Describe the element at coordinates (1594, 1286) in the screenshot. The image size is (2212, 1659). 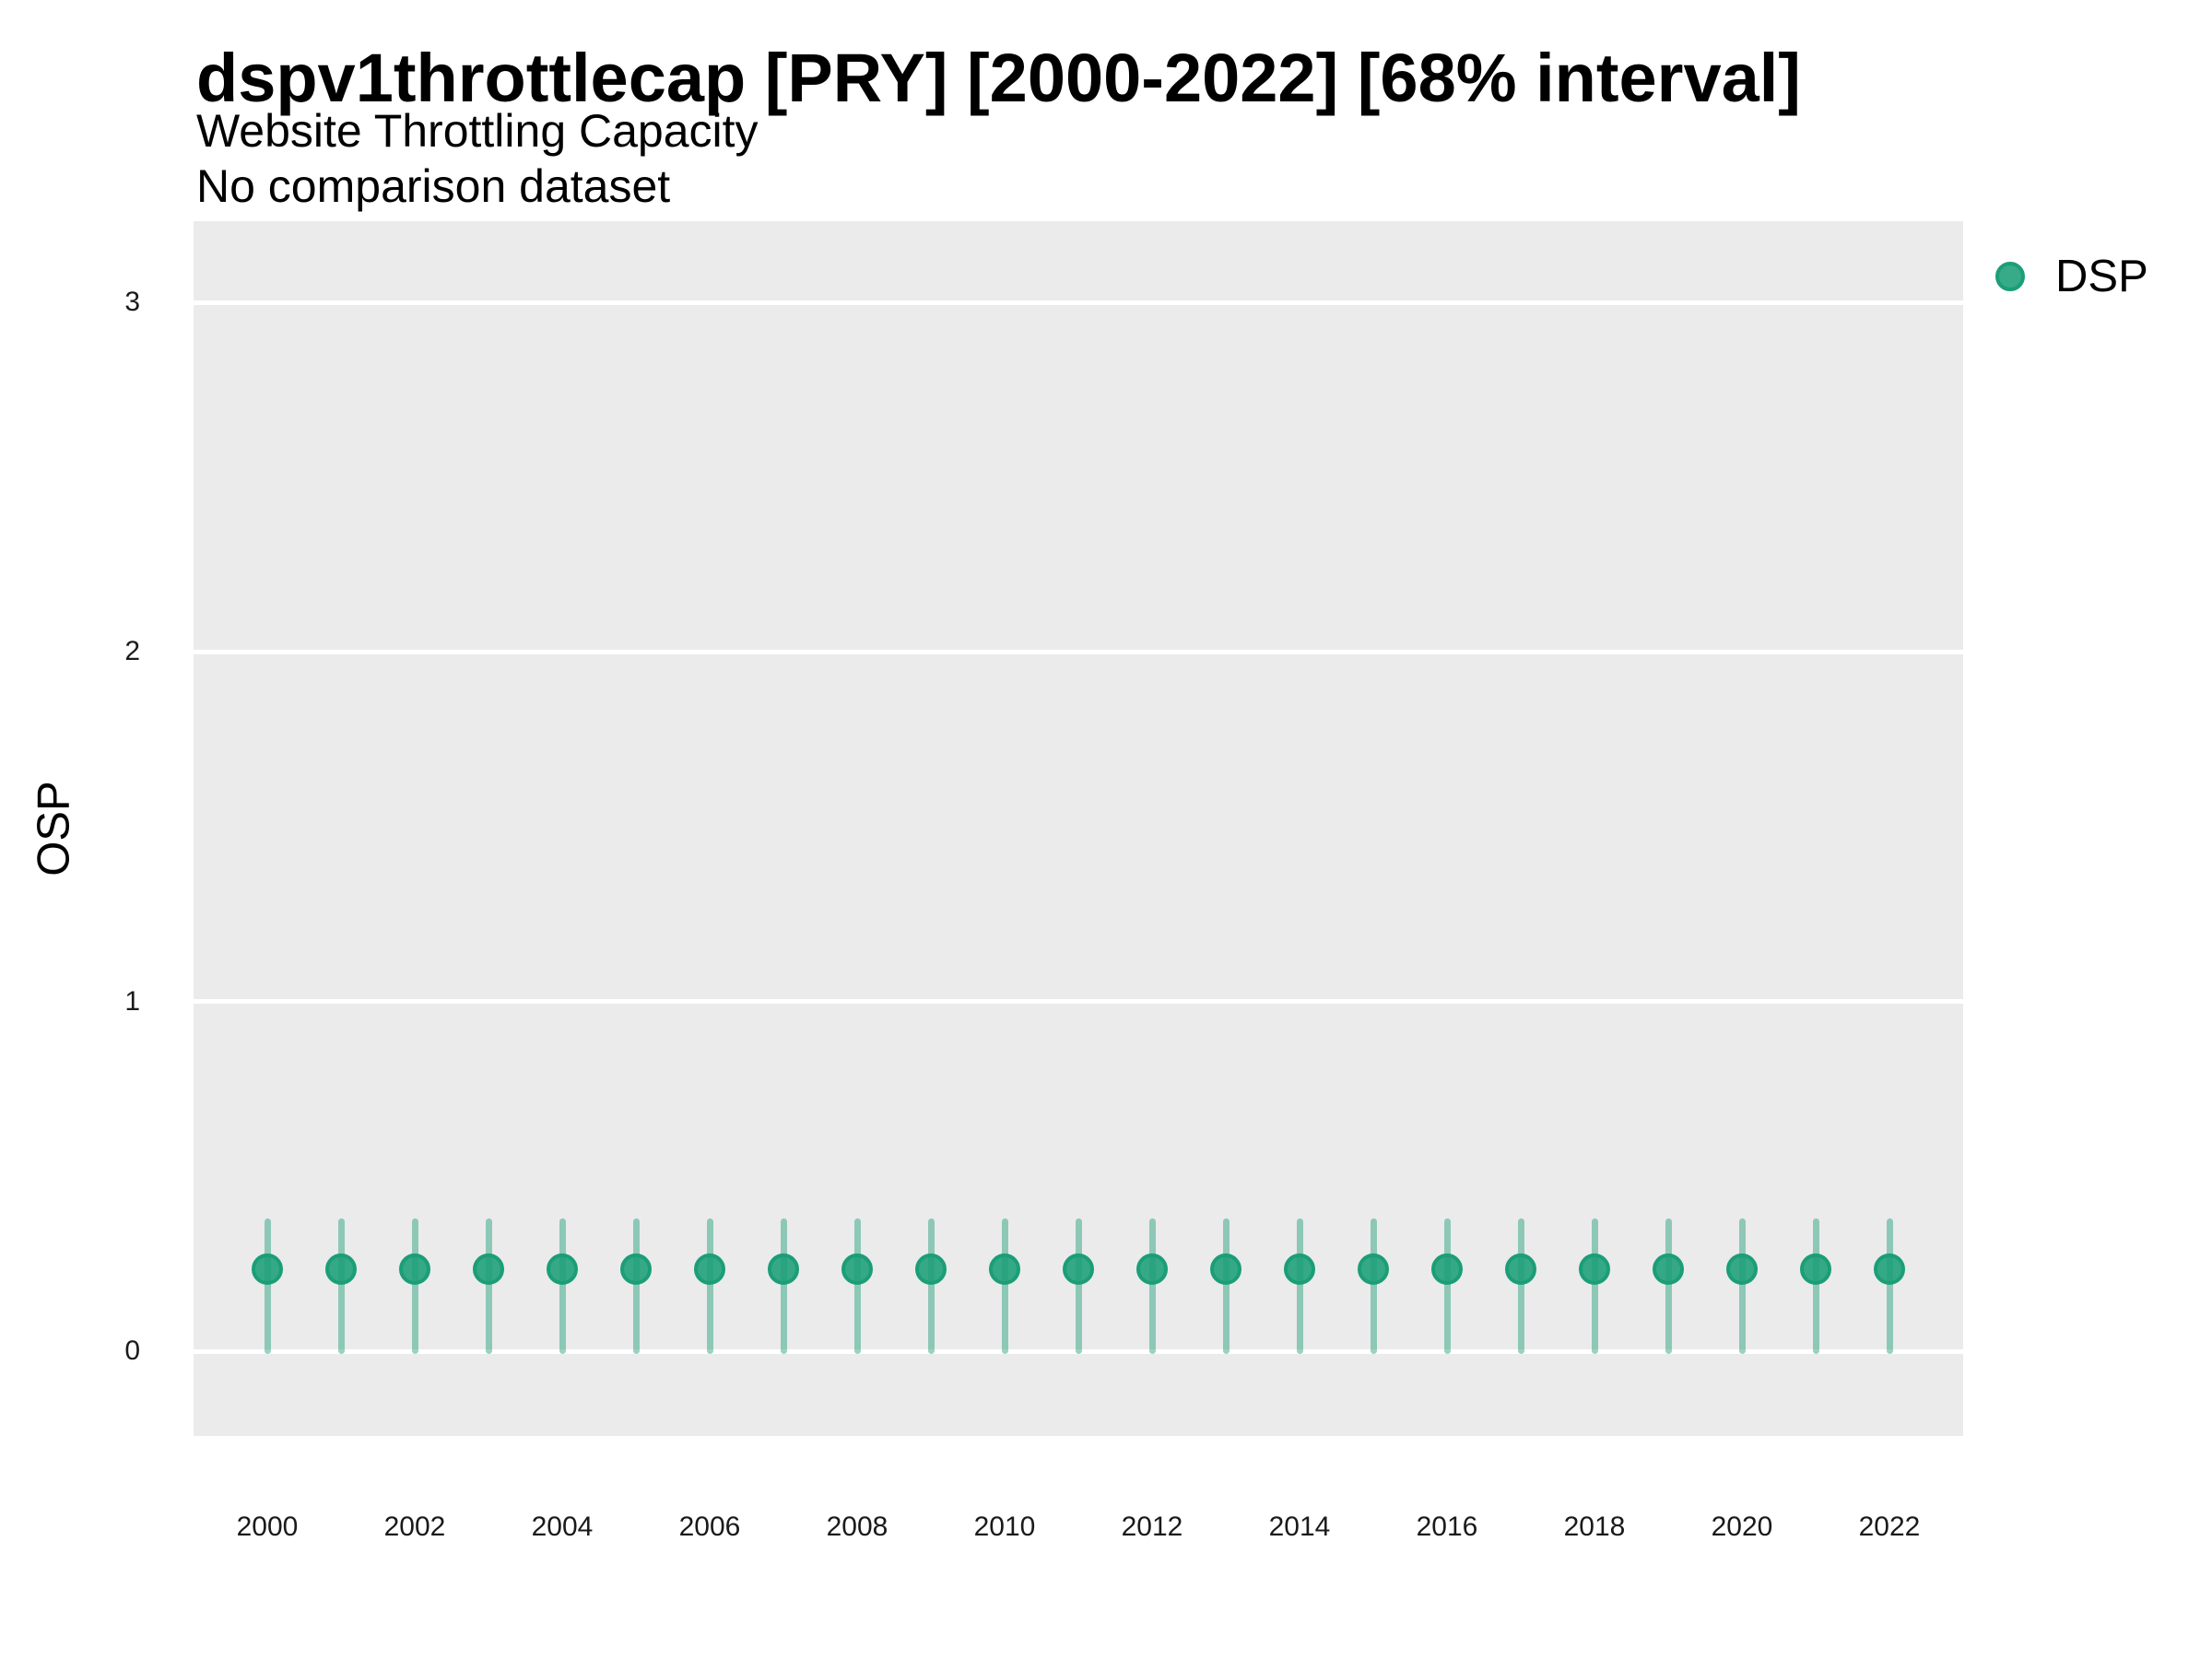
I see `interval-bar-2018` at that location.